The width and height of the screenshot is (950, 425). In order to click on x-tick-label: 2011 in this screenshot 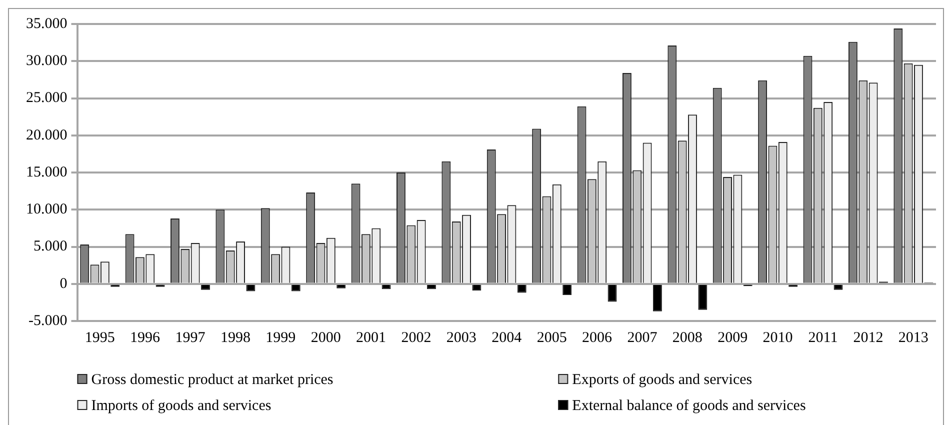, I will do `click(823, 338)`.